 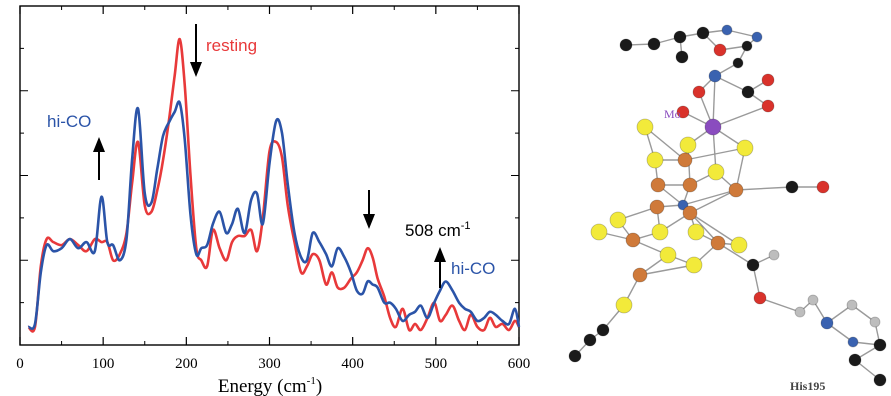 I want to click on mo-label: Mo, so click(x=672, y=114).